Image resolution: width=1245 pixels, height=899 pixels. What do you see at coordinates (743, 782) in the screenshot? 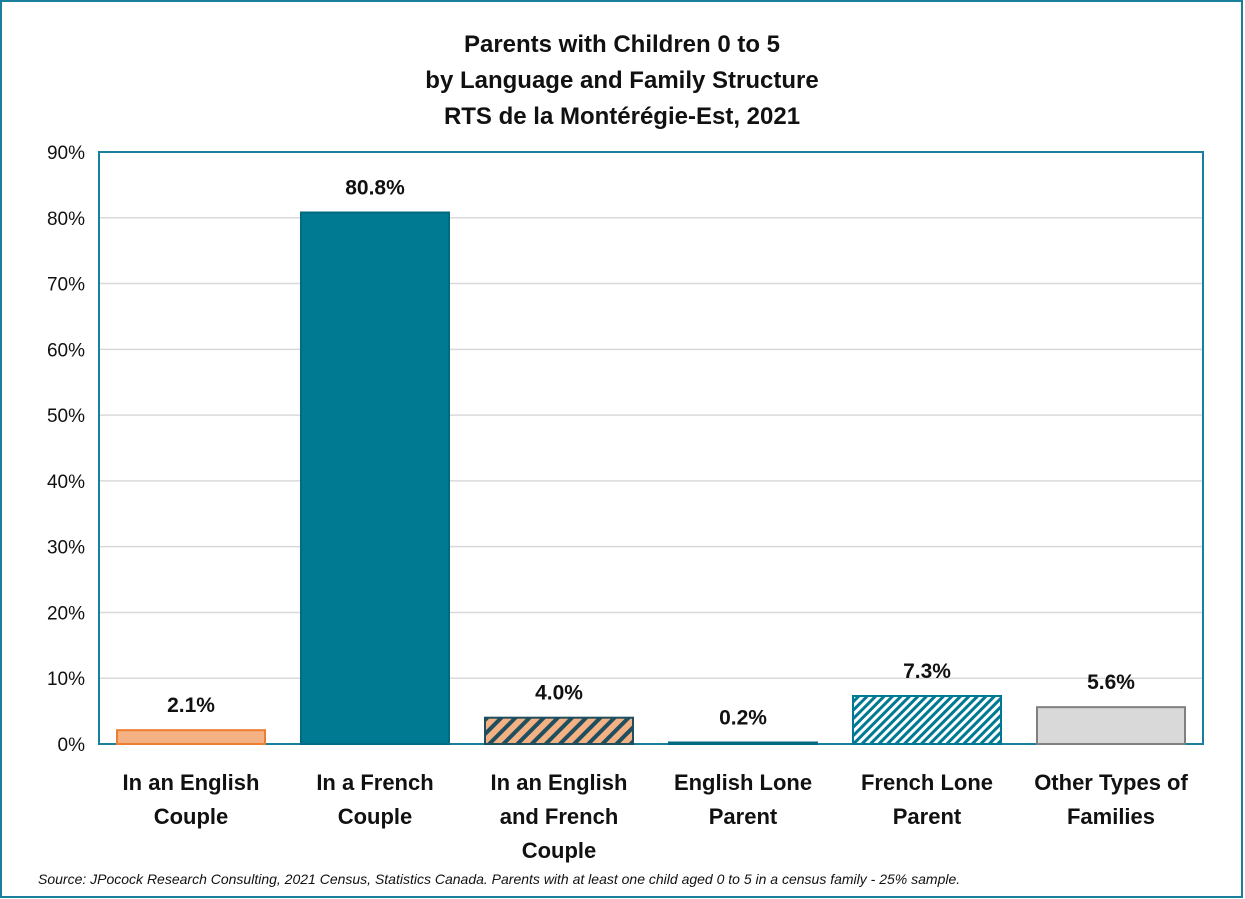
I see `x-category-label: English Lone` at bounding box center [743, 782].